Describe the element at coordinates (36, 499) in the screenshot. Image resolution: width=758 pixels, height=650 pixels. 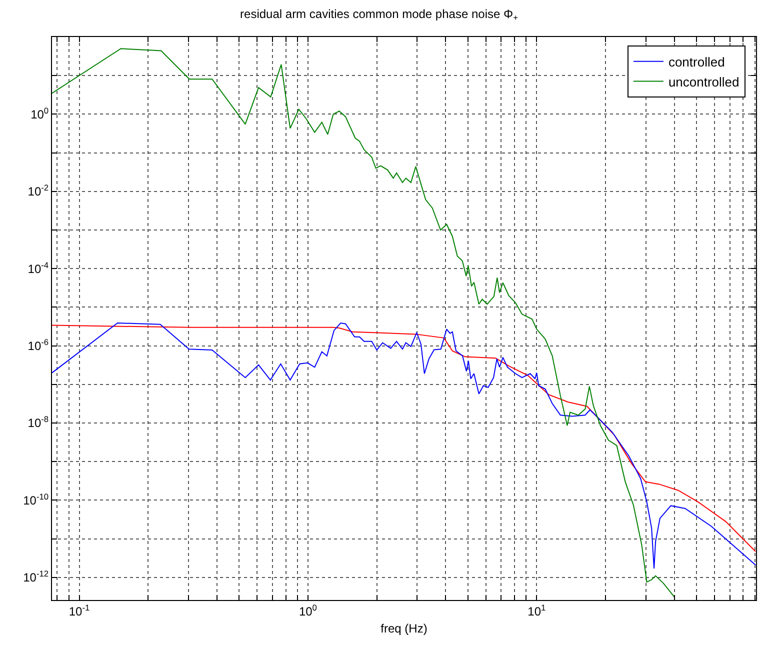
I see `y-tick-label: 10$^{-10}$` at that location.